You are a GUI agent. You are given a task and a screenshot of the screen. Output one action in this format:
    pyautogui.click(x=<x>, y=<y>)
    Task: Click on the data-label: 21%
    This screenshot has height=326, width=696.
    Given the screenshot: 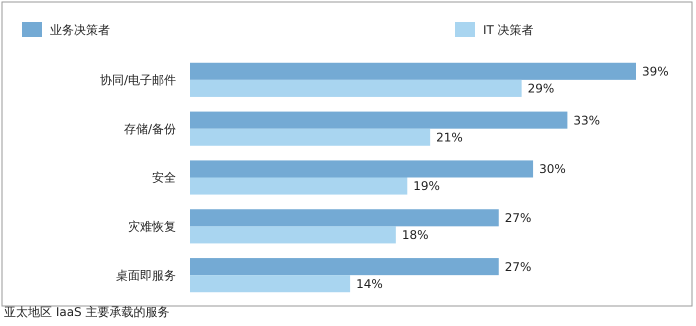 What is the action you would take?
    pyautogui.click(x=449, y=137)
    